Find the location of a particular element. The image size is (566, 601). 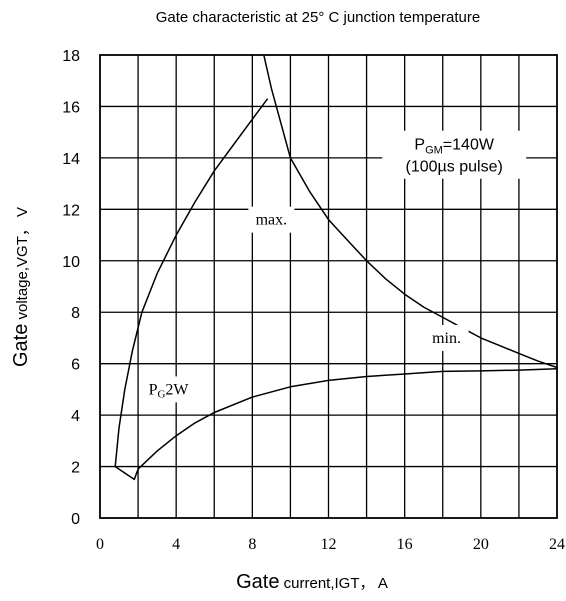

x-axis-label: Gate current,IGT， A is located at coordinates (312, 582).